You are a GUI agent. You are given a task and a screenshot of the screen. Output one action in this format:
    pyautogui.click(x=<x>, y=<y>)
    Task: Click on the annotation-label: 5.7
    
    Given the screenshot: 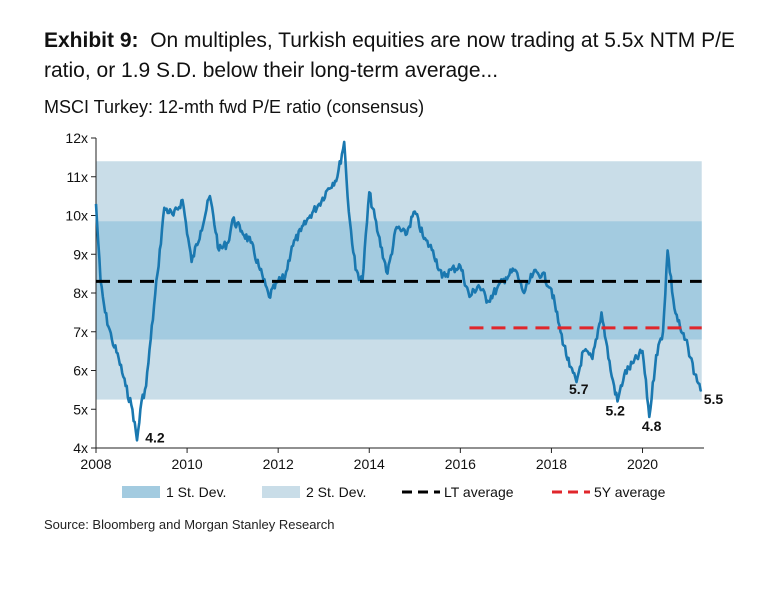 What is the action you would take?
    pyautogui.click(x=579, y=389)
    